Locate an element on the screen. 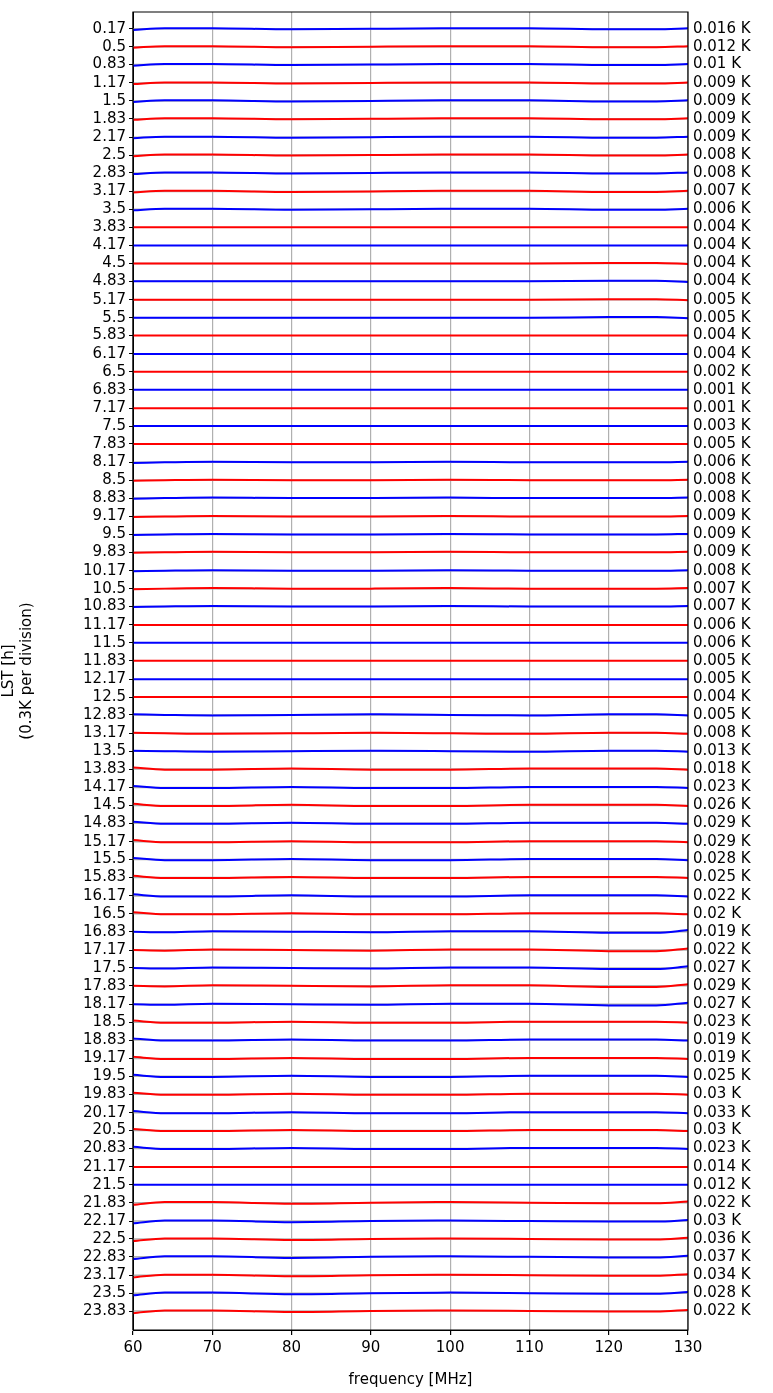 This screenshot has height=1393, width=773. y-tick-label: 19.5 is located at coordinates (109, 1075).